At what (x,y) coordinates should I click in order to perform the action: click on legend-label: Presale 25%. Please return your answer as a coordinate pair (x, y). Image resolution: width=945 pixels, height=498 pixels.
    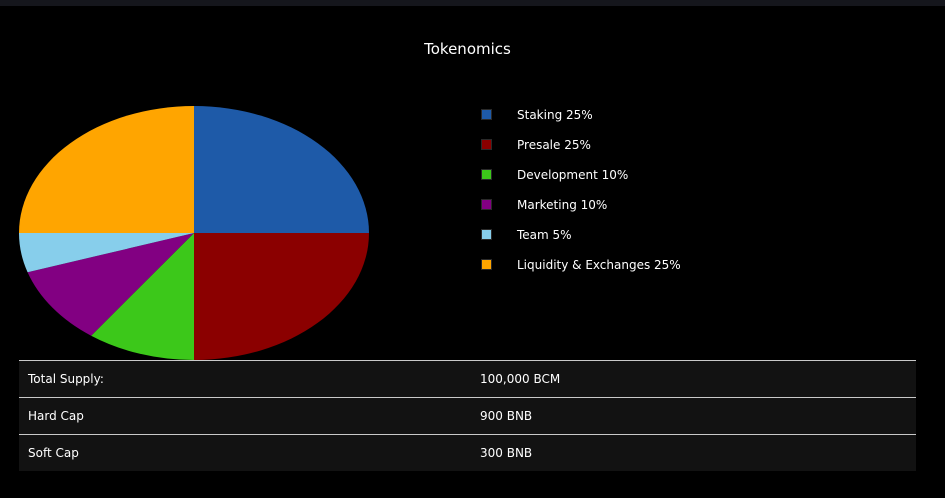
    Looking at the image, I should click on (554, 145).